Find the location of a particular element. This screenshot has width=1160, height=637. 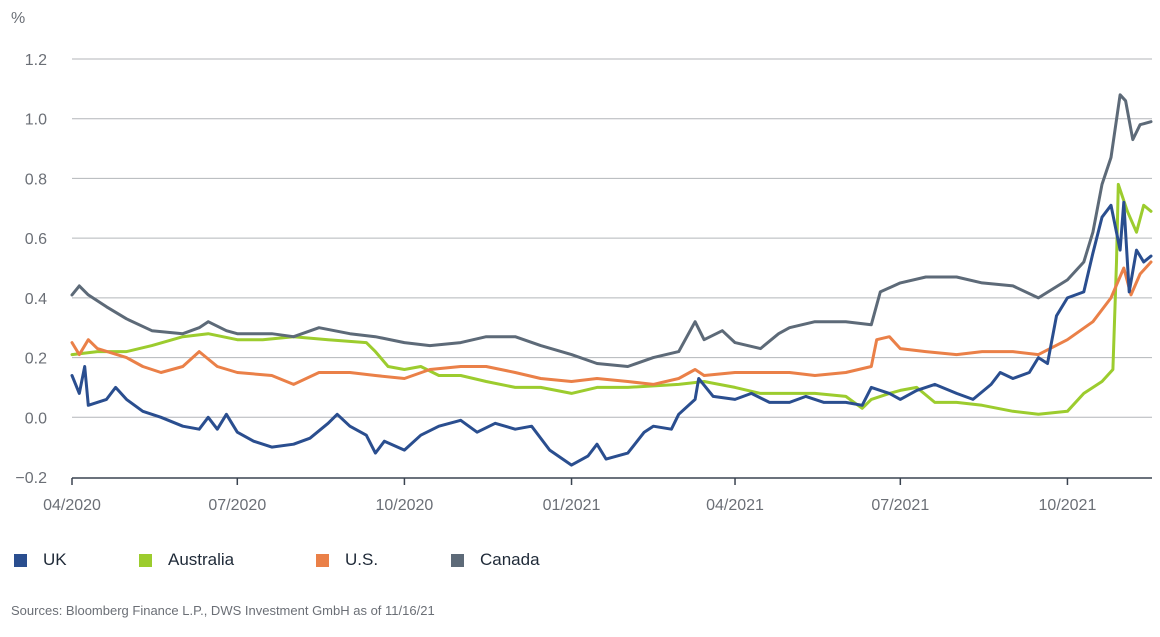

legend-item-australia: Australia is located at coordinates (227, 560).